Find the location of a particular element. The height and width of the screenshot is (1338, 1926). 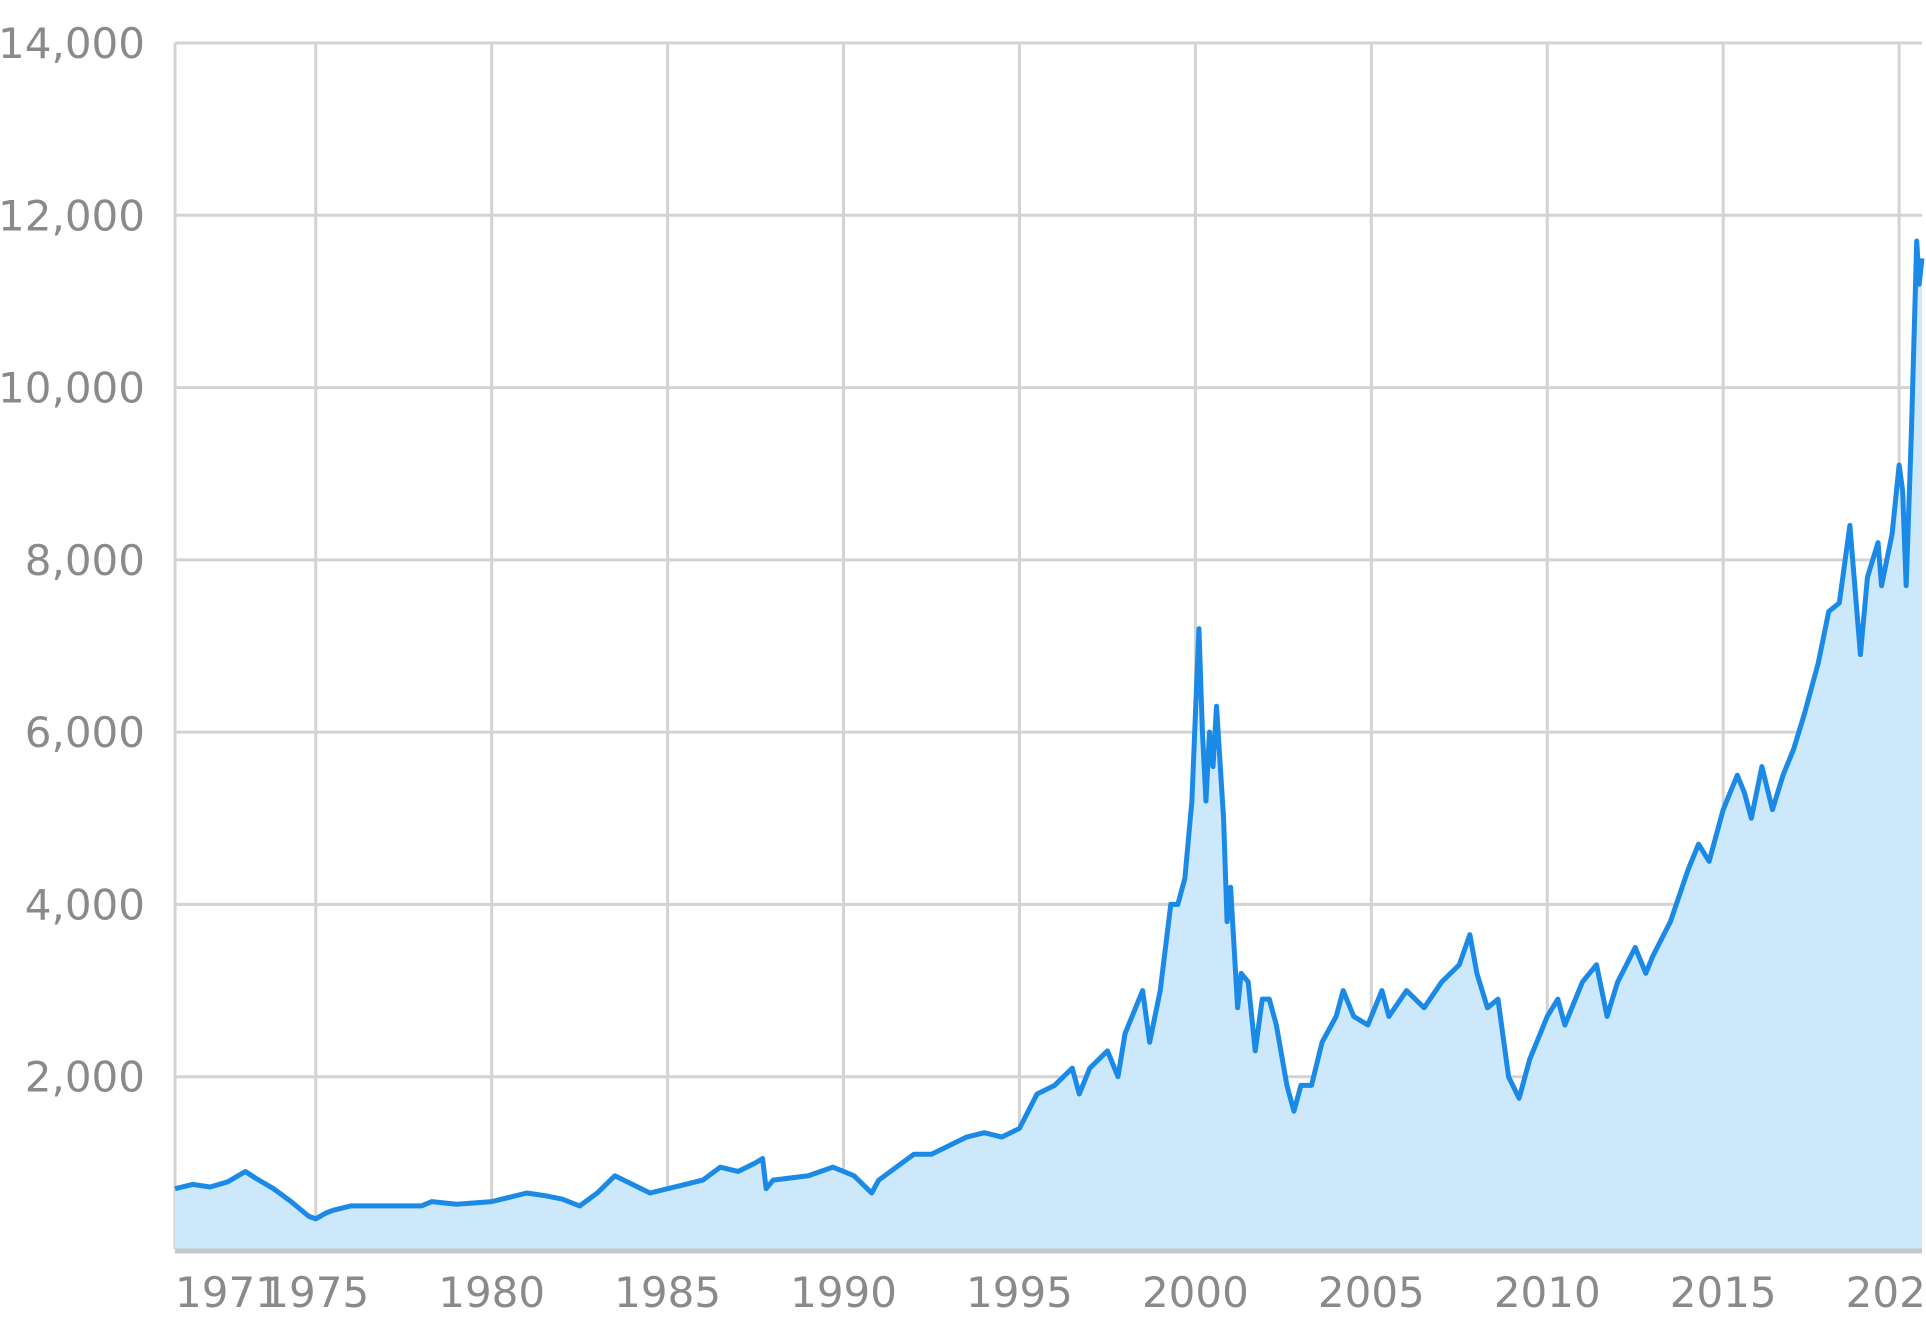

x-tick-label: 2000 is located at coordinates (1195, 1292).